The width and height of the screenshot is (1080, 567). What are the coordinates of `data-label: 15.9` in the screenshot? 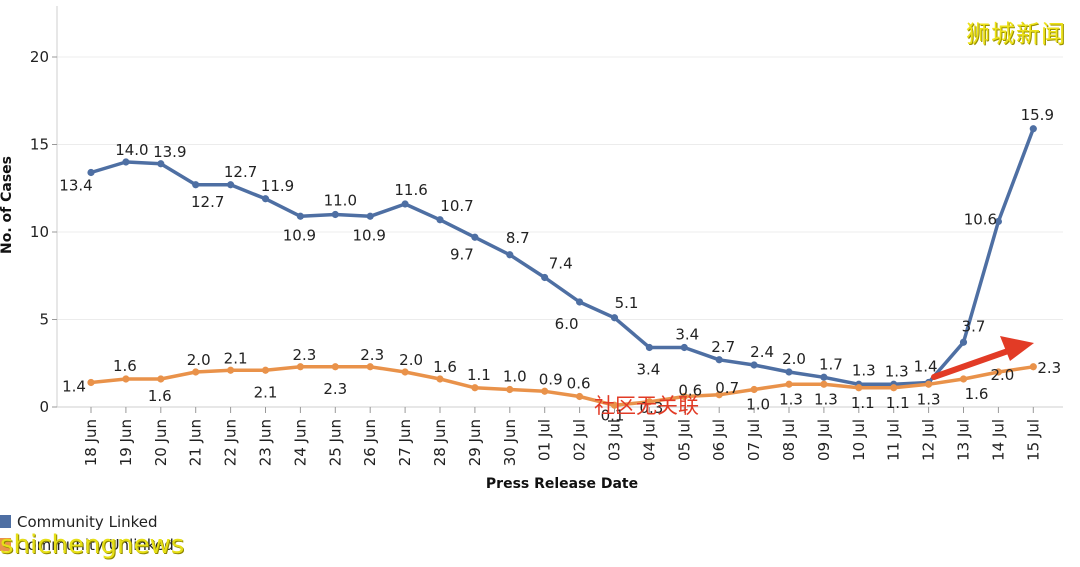 It's located at (1037, 115).